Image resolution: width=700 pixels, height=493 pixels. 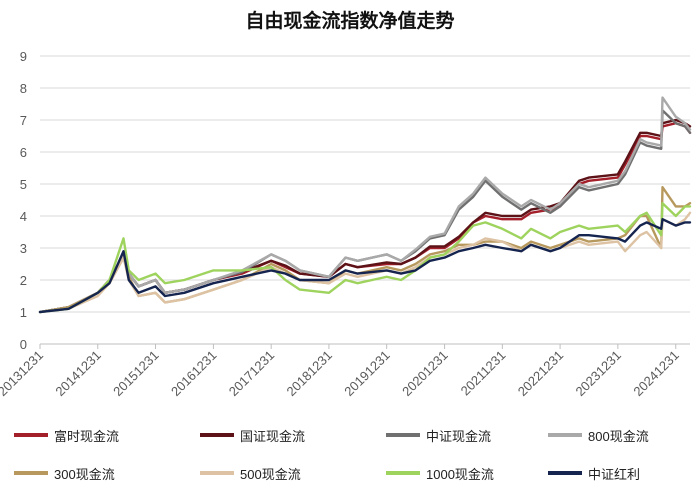 What do you see at coordinates (23, 344) in the screenshot?
I see `y-tick-label: 0` at bounding box center [23, 344].